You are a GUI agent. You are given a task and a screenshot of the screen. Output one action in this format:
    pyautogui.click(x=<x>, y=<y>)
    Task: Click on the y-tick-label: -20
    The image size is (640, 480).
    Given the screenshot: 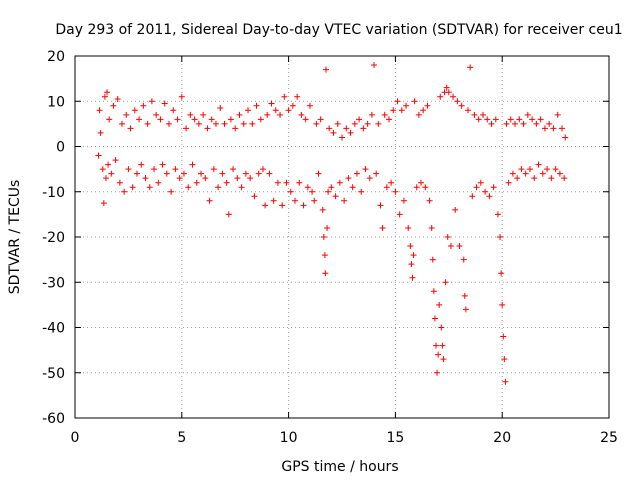 What is the action you would take?
    pyautogui.click(x=53, y=238)
    